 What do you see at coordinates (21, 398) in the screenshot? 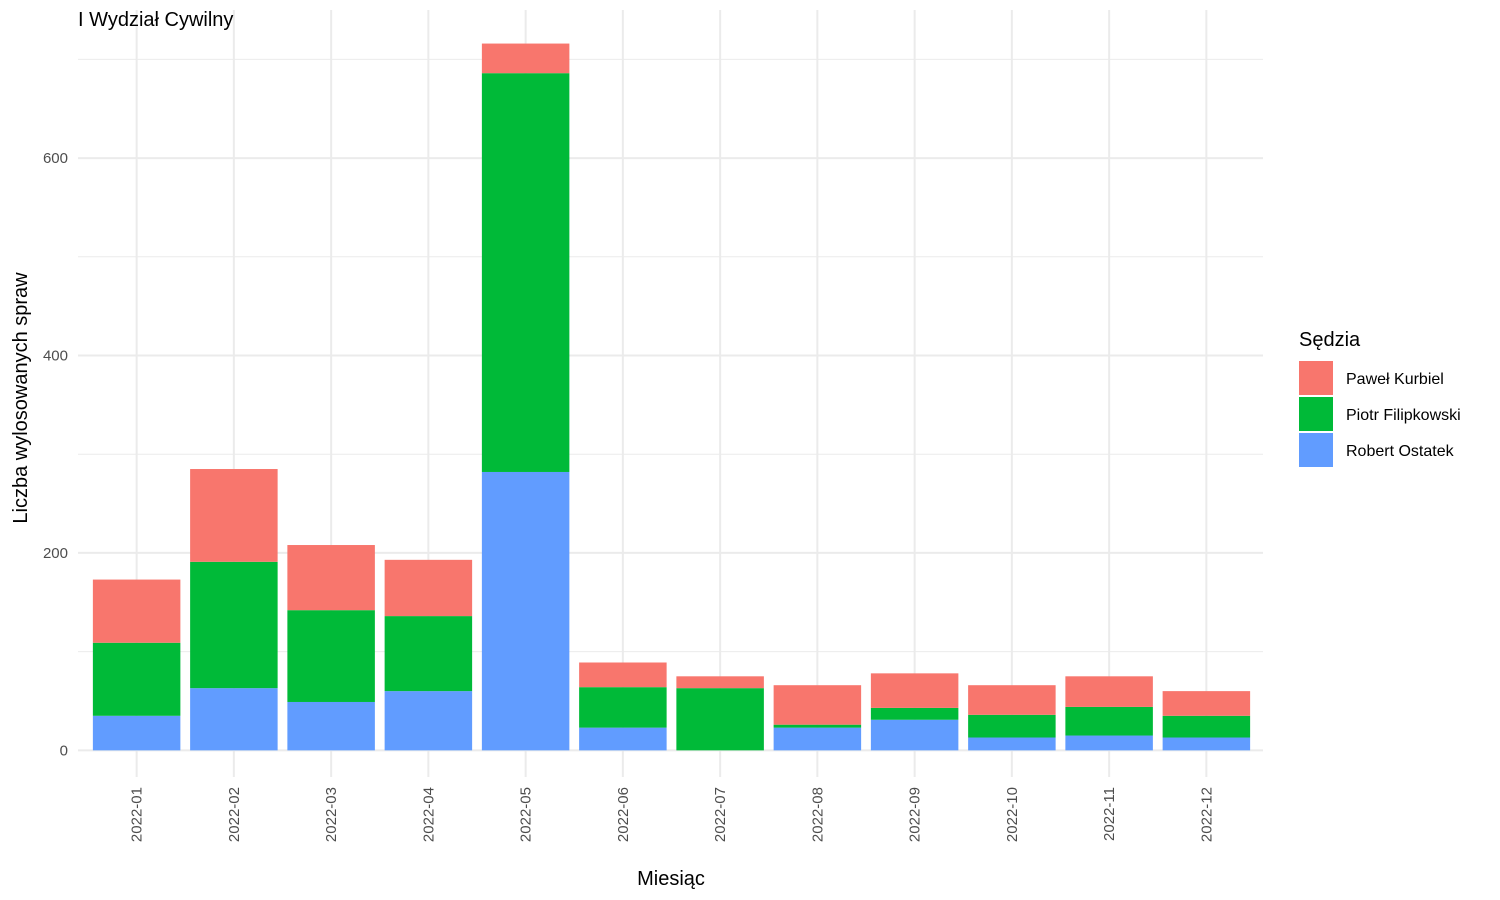
I see `y-axis-title: Liczba wylosowanych spraw` at bounding box center [21, 398].